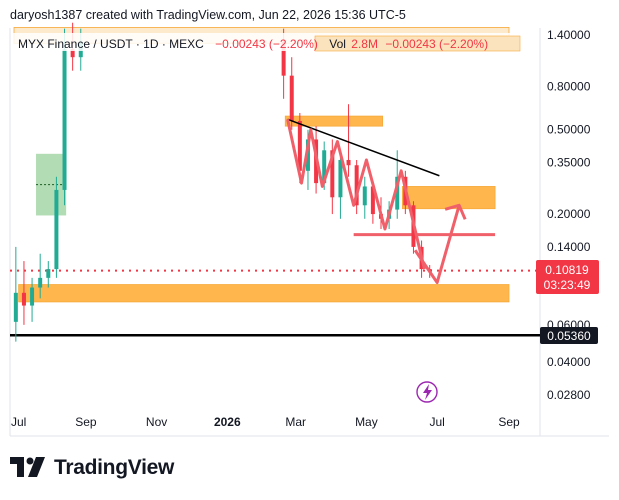  What do you see at coordinates (569, 35) in the screenshot?
I see `y-tick-label: 1.40000` at bounding box center [569, 35].